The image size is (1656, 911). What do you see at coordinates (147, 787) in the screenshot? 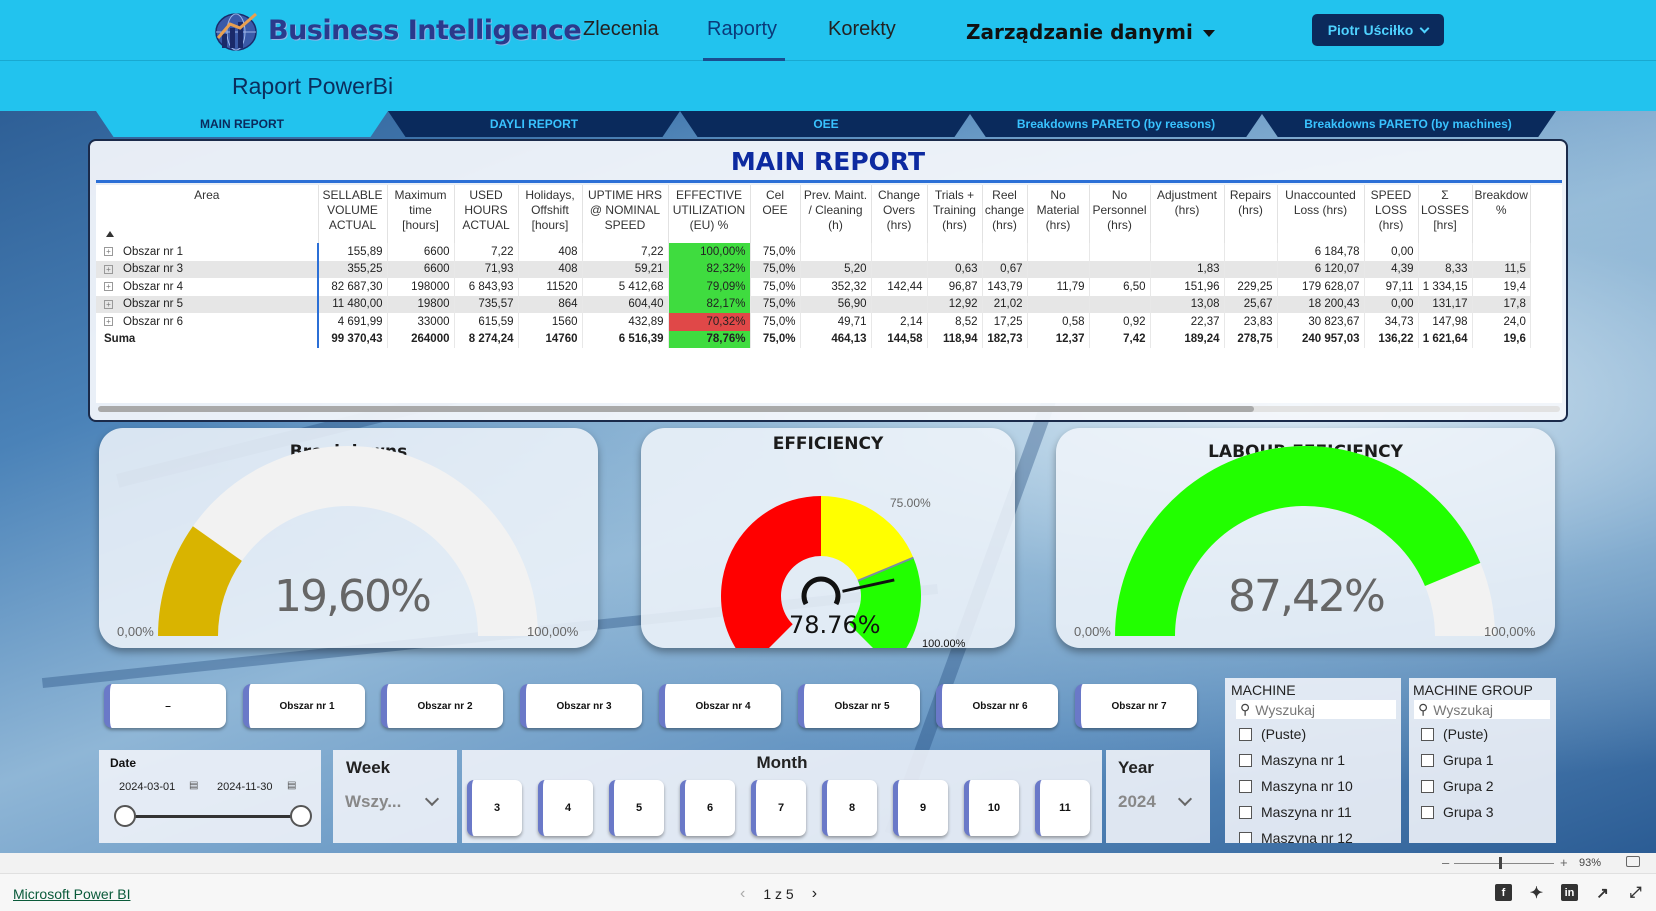
I see `date-from-input: 2024-03-01` at bounding box center [147, 787].